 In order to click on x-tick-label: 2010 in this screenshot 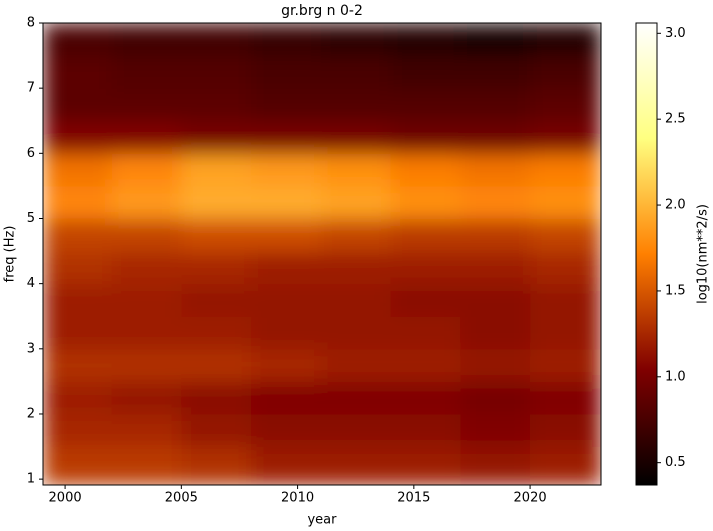, I will do `click(297, 498)`.